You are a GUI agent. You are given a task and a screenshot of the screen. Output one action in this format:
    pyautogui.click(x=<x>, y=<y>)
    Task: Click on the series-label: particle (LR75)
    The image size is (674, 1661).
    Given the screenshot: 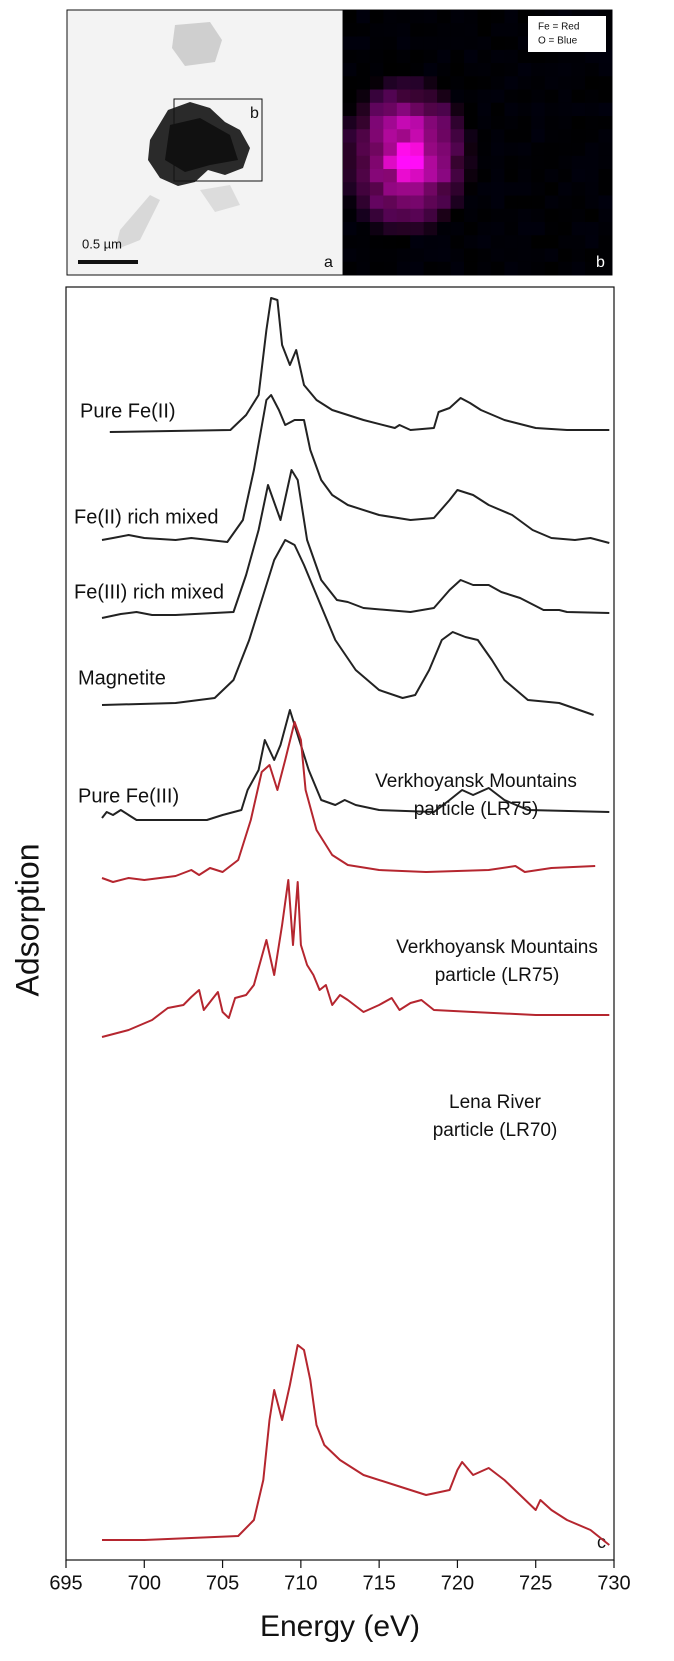 What is the action you would take?
    pyautogui.click(x=476, y=809)
    